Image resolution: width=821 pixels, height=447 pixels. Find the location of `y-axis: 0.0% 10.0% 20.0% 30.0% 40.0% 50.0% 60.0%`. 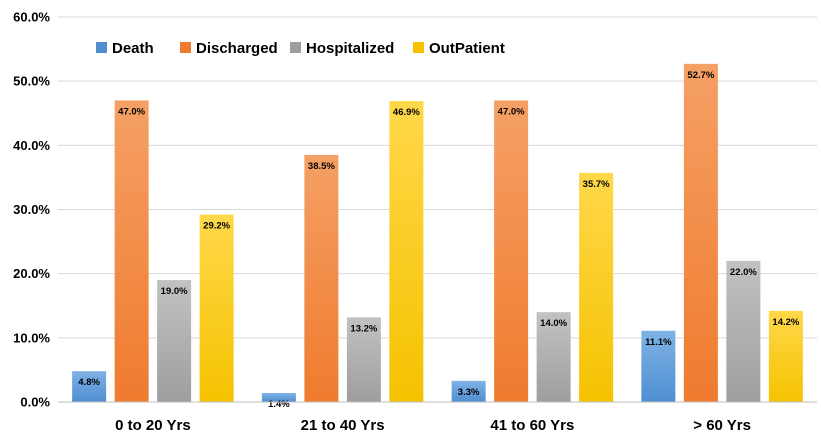

y-axis: 0.0% 10.0% 20.0% 30.0% 40.0% 50.0% 60.0% is located at coordinates (31, 210).